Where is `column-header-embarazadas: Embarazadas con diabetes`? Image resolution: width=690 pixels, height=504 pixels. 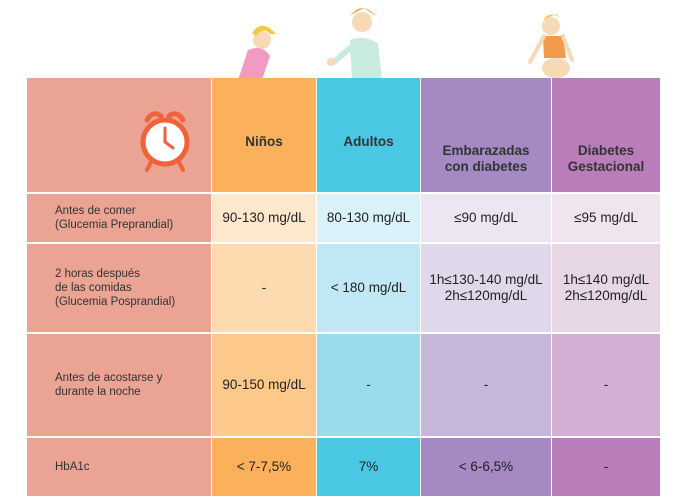
column-header-embarazadas: Embarazadas con diabetes is located at coordinates (486, 135).